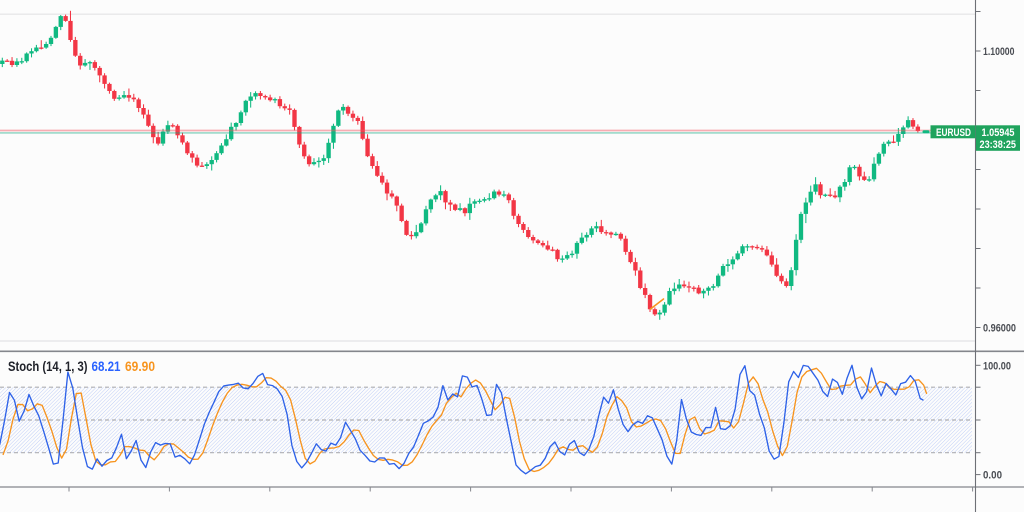  Describe the element at coordinates (106, 366) in the screenshot. I see `svg-text: 68.21` at that location.